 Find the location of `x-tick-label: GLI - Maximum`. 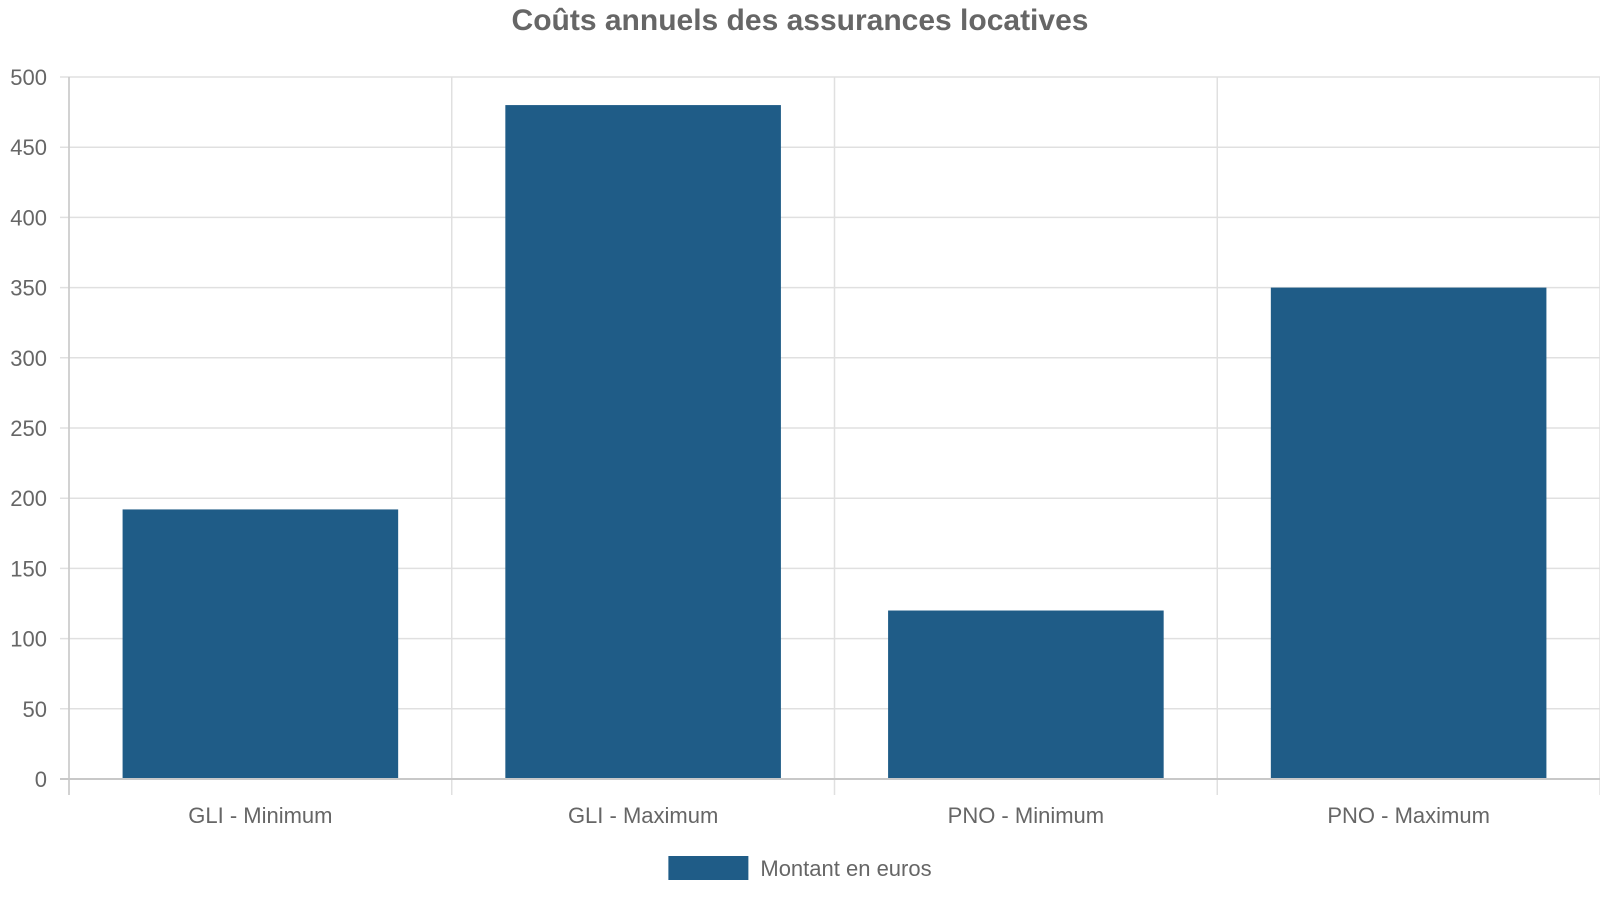

x-tick-label: GLI - Maximum is located at coordinates (643, 815).